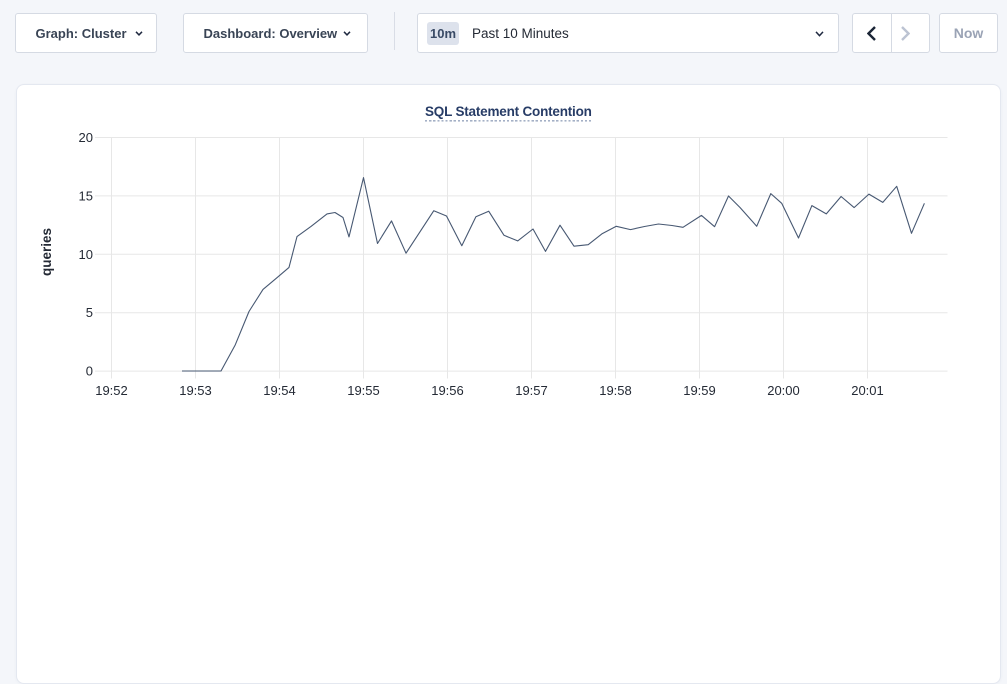 This screenshot has width=1007, height=684. Describe the element at coordinates (783, 390) in the screenshot. I see `svg-text: 20:00` at that location.